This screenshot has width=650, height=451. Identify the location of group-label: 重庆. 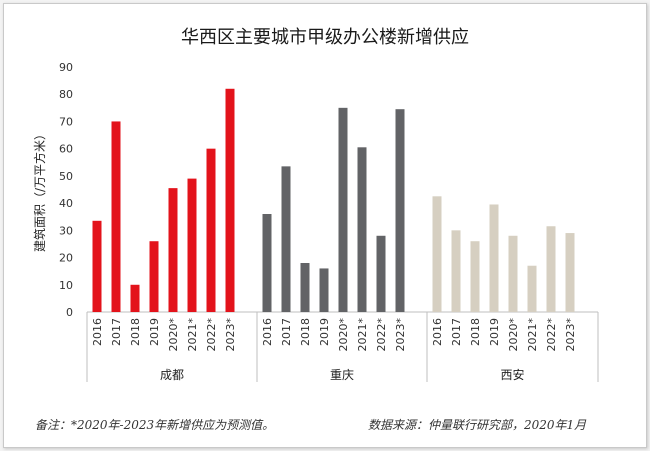
(342, 375).